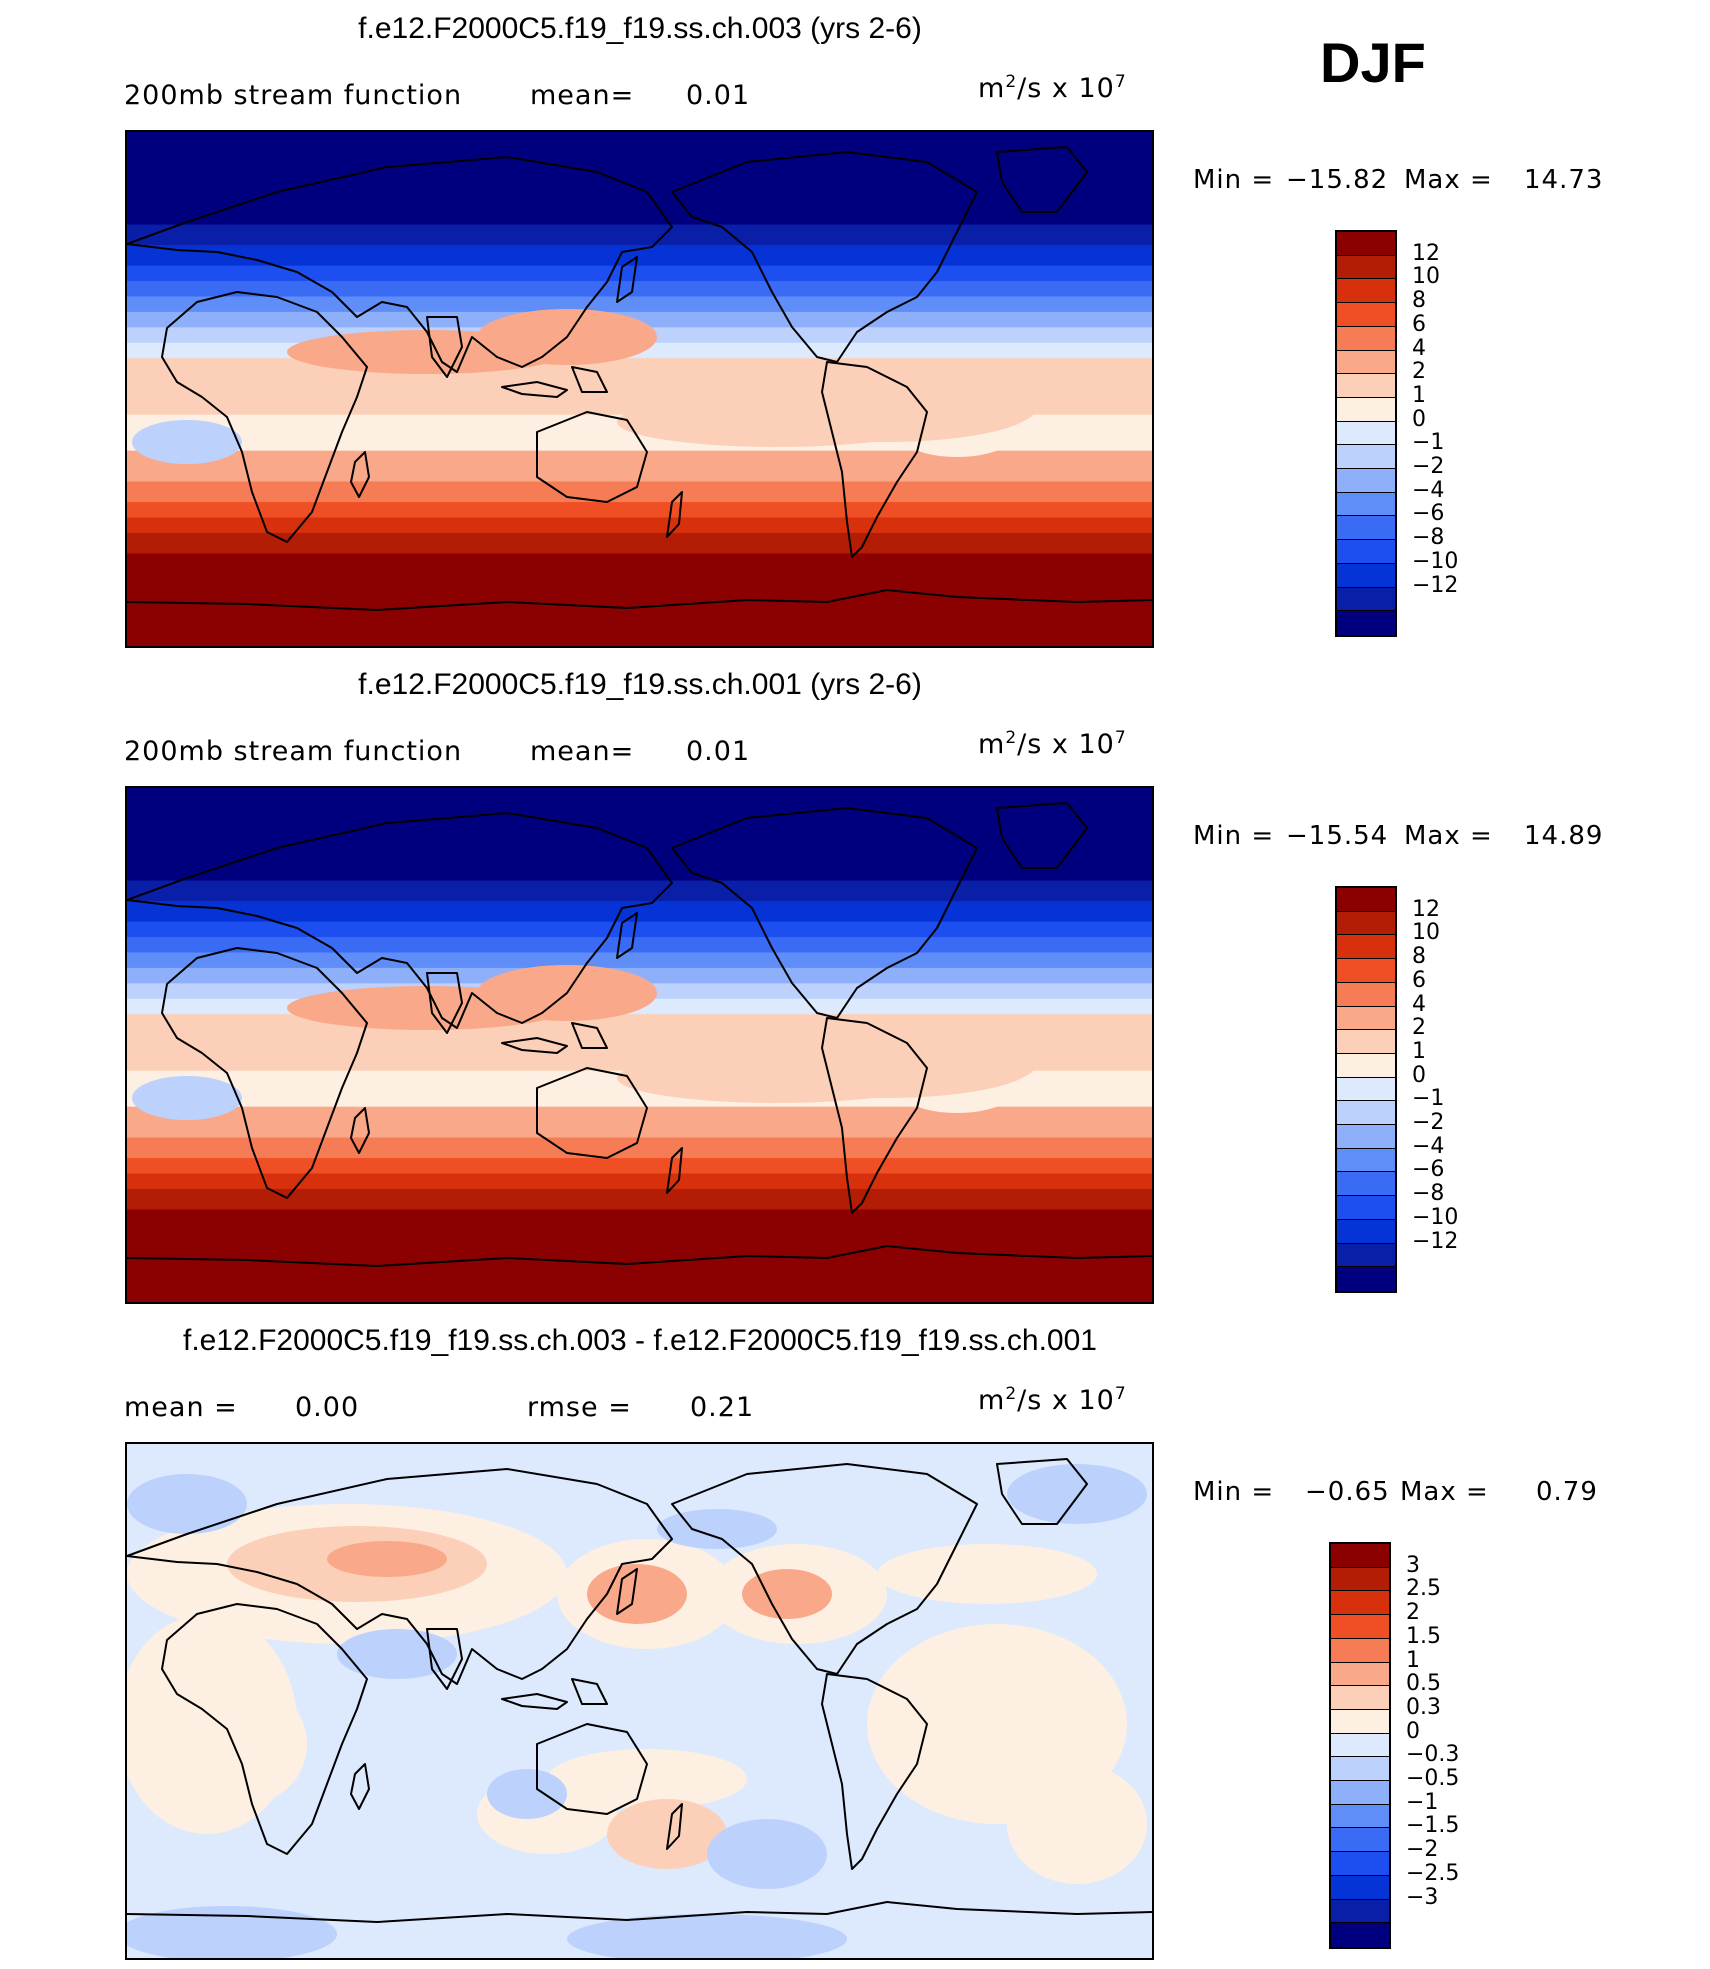 Image resolution: width=1710 pixels, height=1969 pixels. What do you see at coordinates (718, 751) in the screenshot?
I see `panel2-mean-value: 0.01` at bounding box center [718, 751].